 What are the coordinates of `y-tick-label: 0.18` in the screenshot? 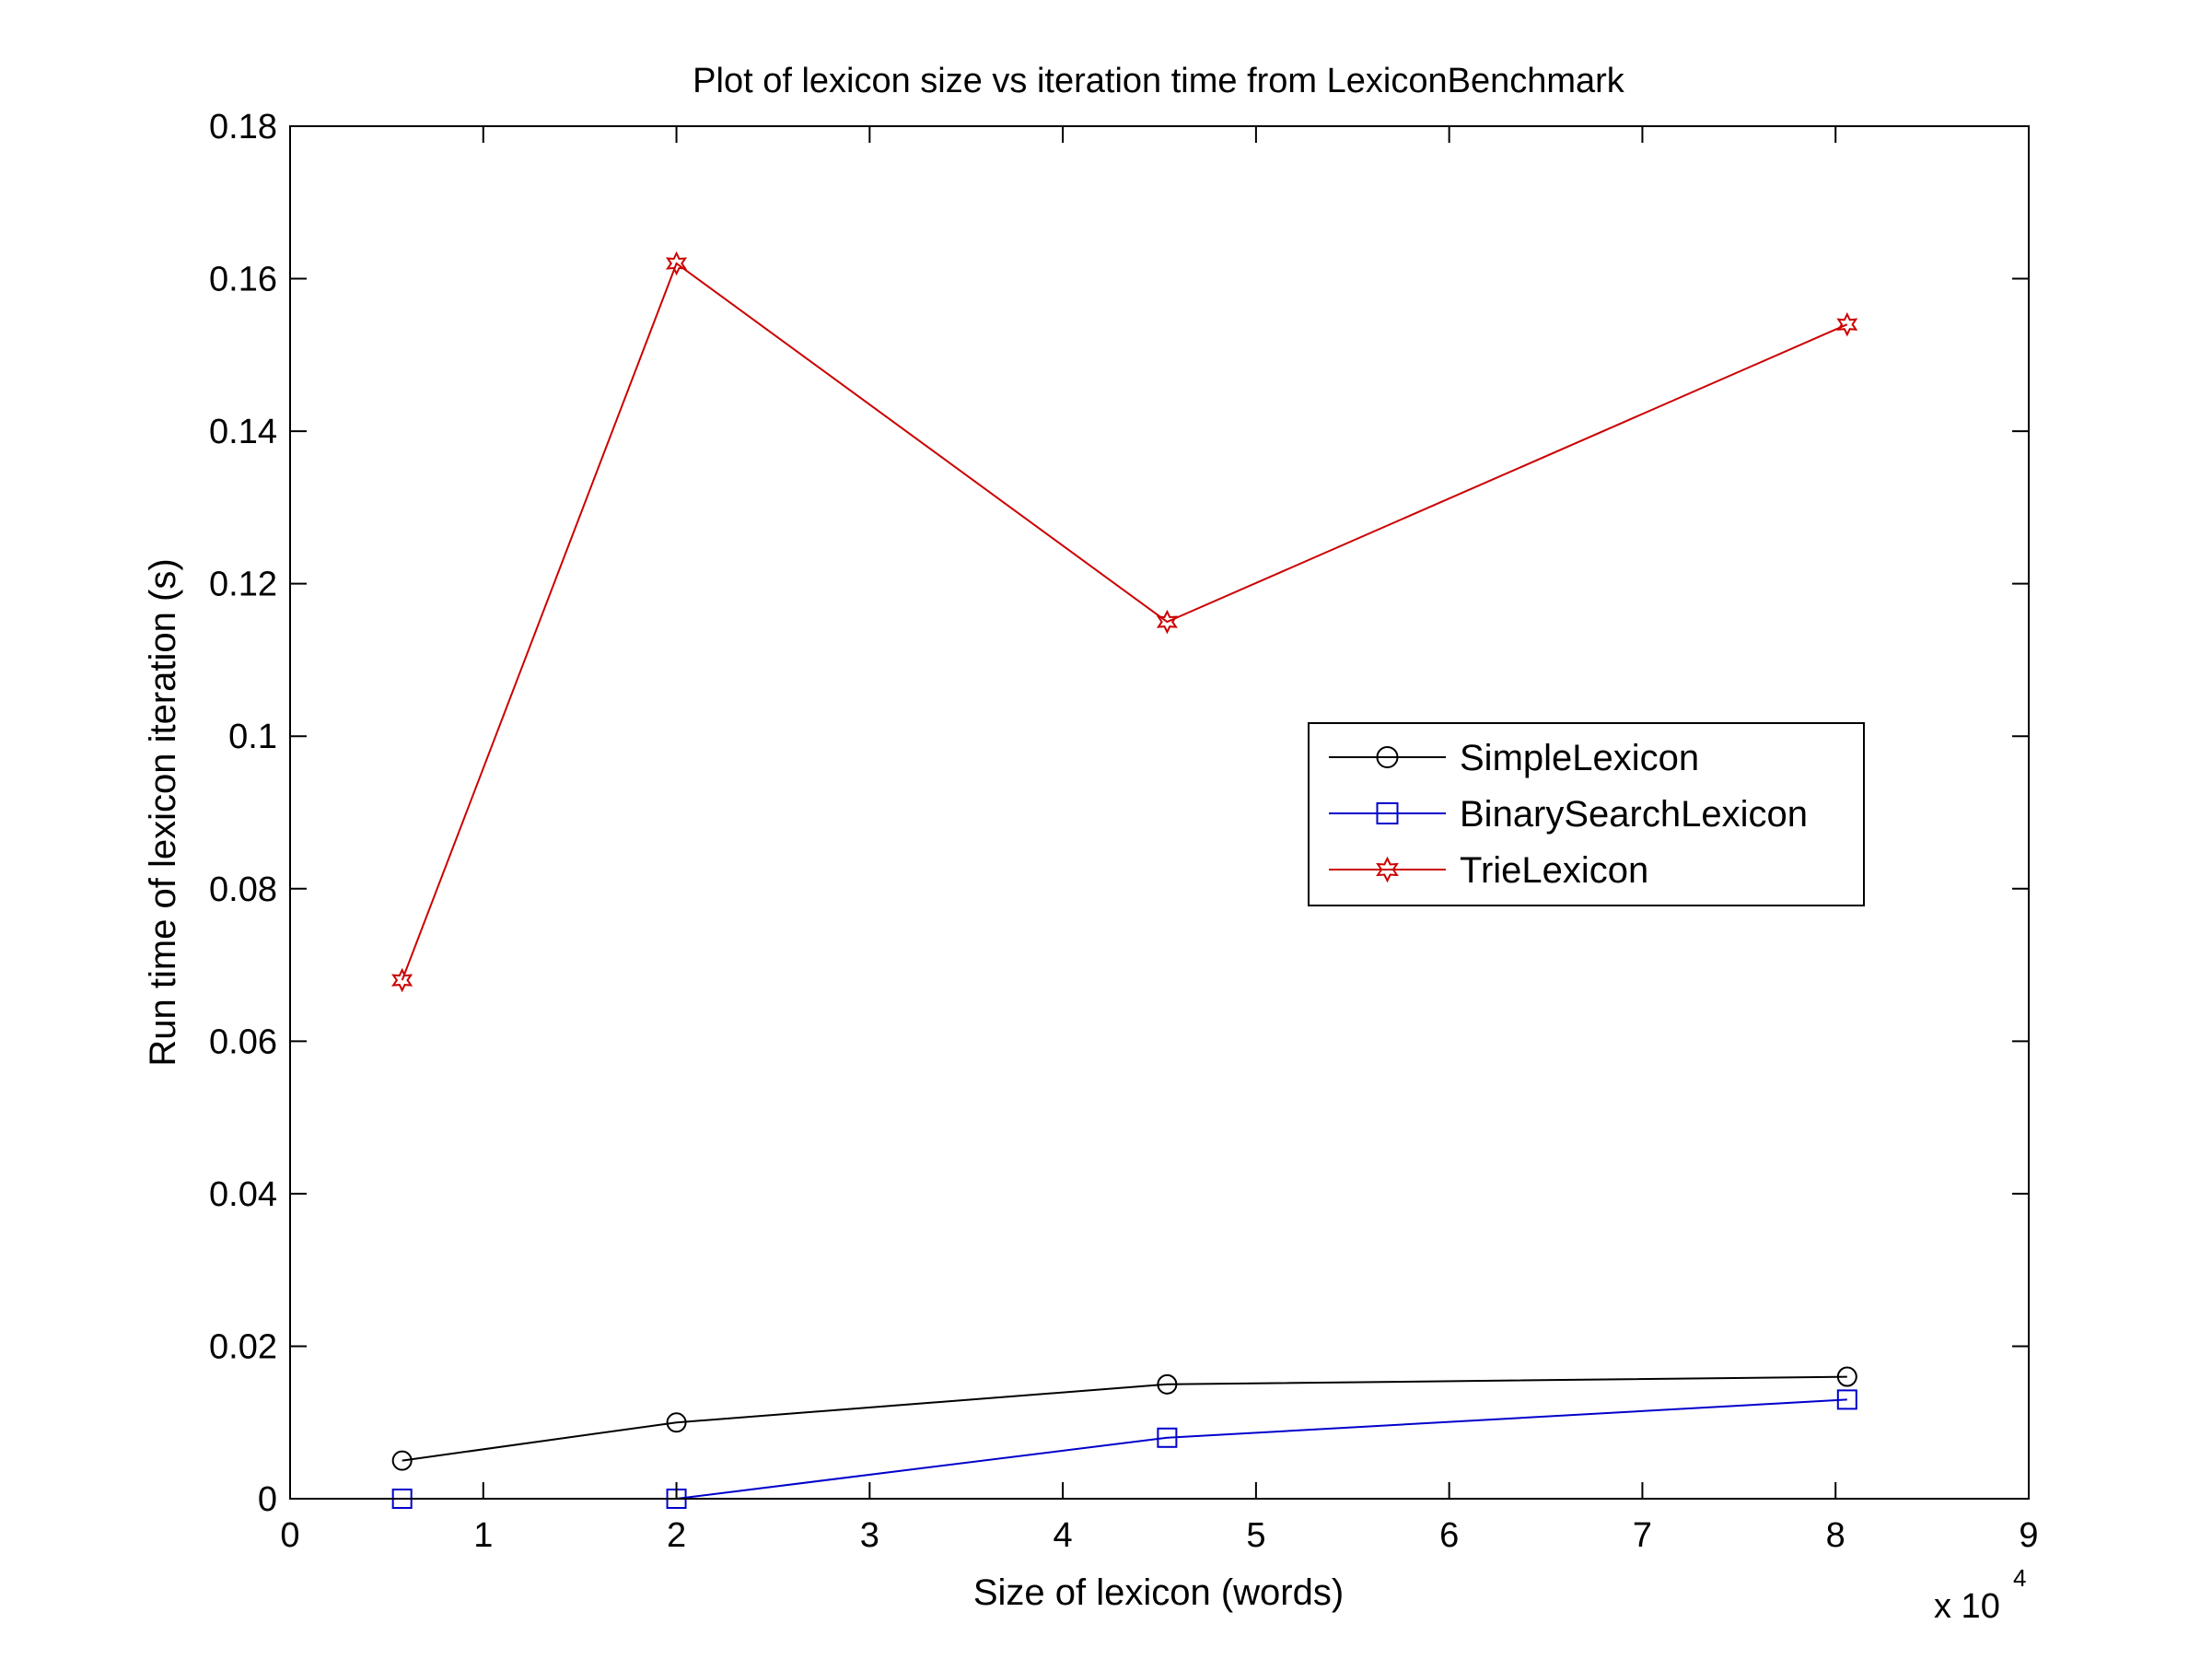 It's located at (243, 127).